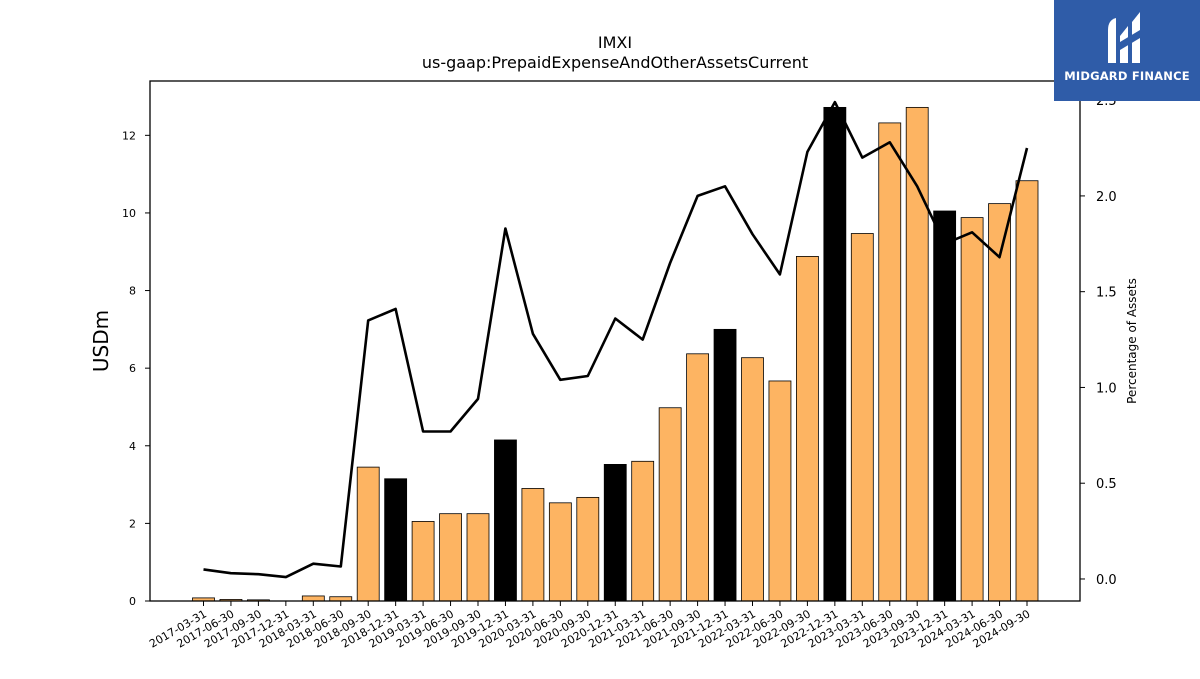 The width and height of the screenshot is (1200, 679). I want to click on midgard-finance-logo: MIDGARD FINANCE, so click(1127, 50).